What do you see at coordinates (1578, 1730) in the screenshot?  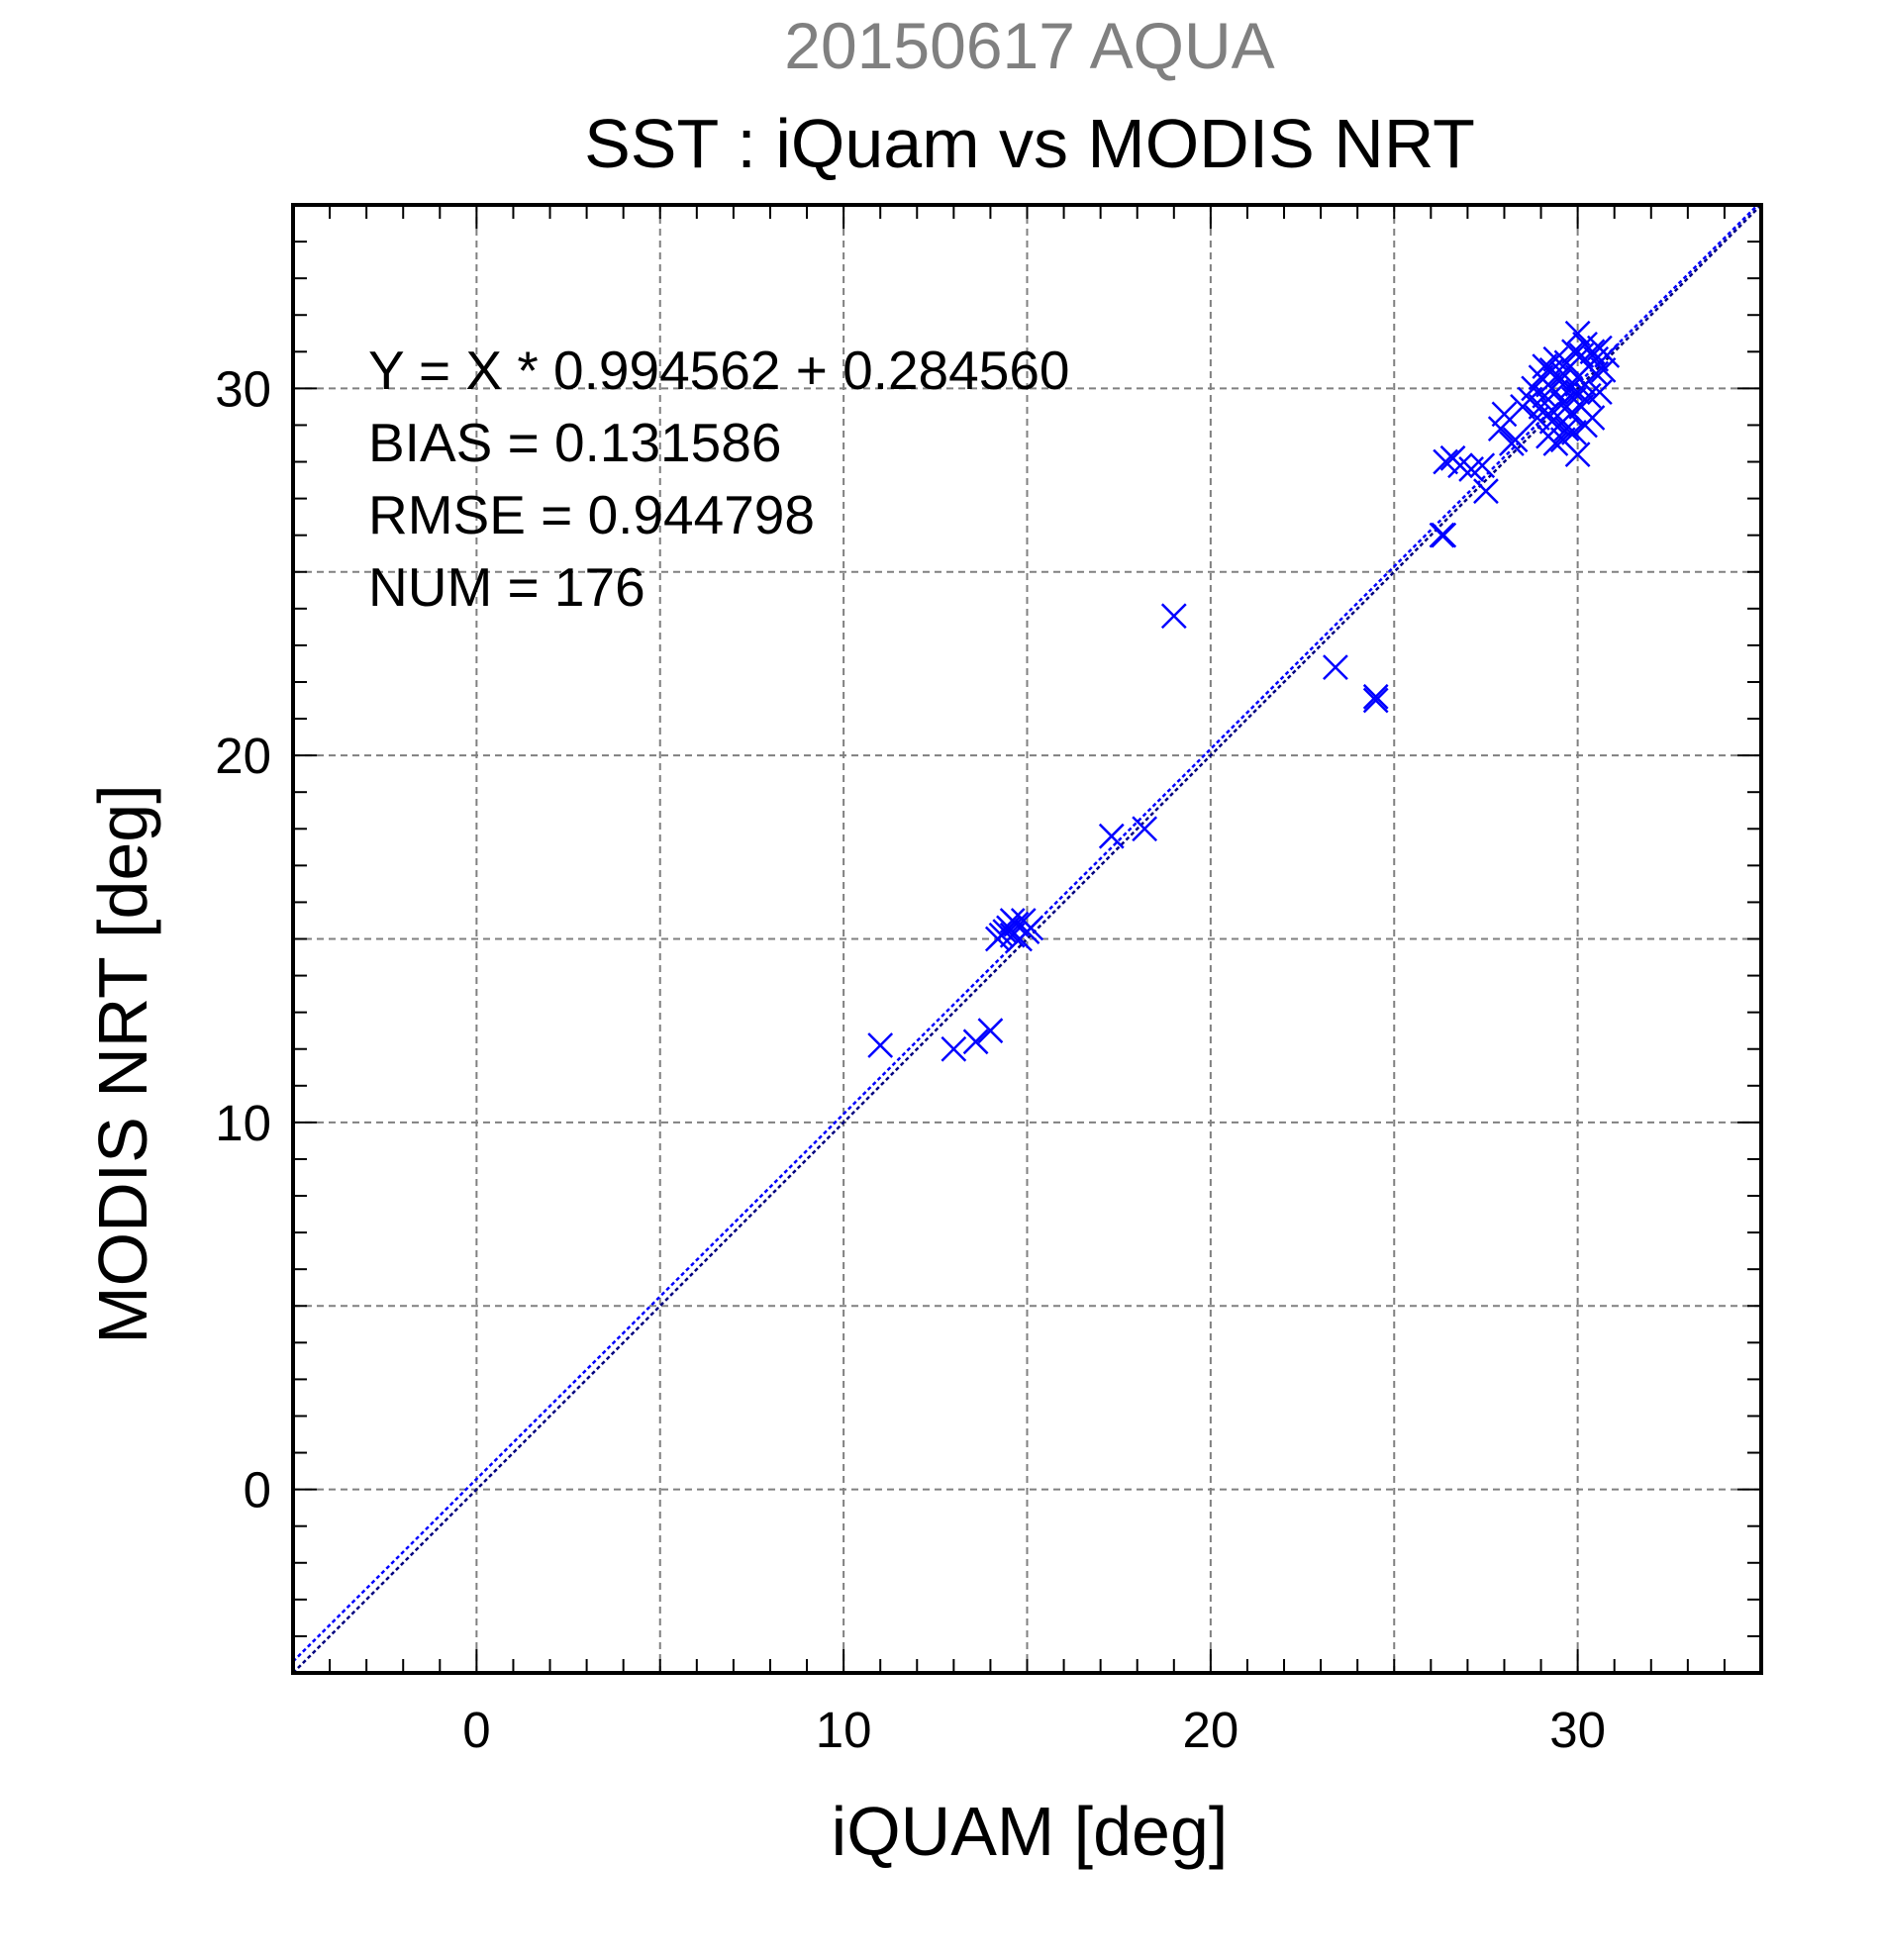 I see `x-tick-label: 30` at bounding box center [1578, 1730].